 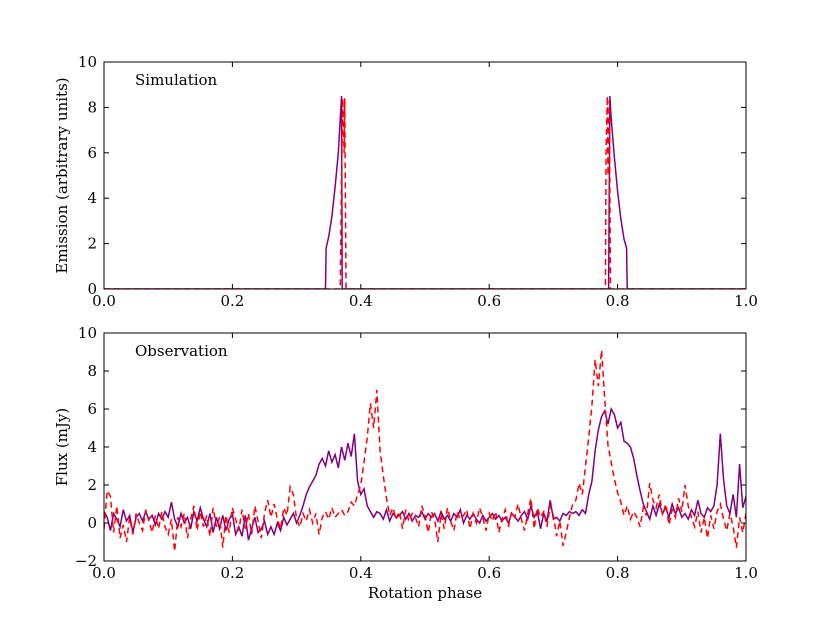 What do you see at coordinates (489, 573) in the screenshot?
I see `observation-x-tick-label: 0.6` at bounding box center [489, 573].